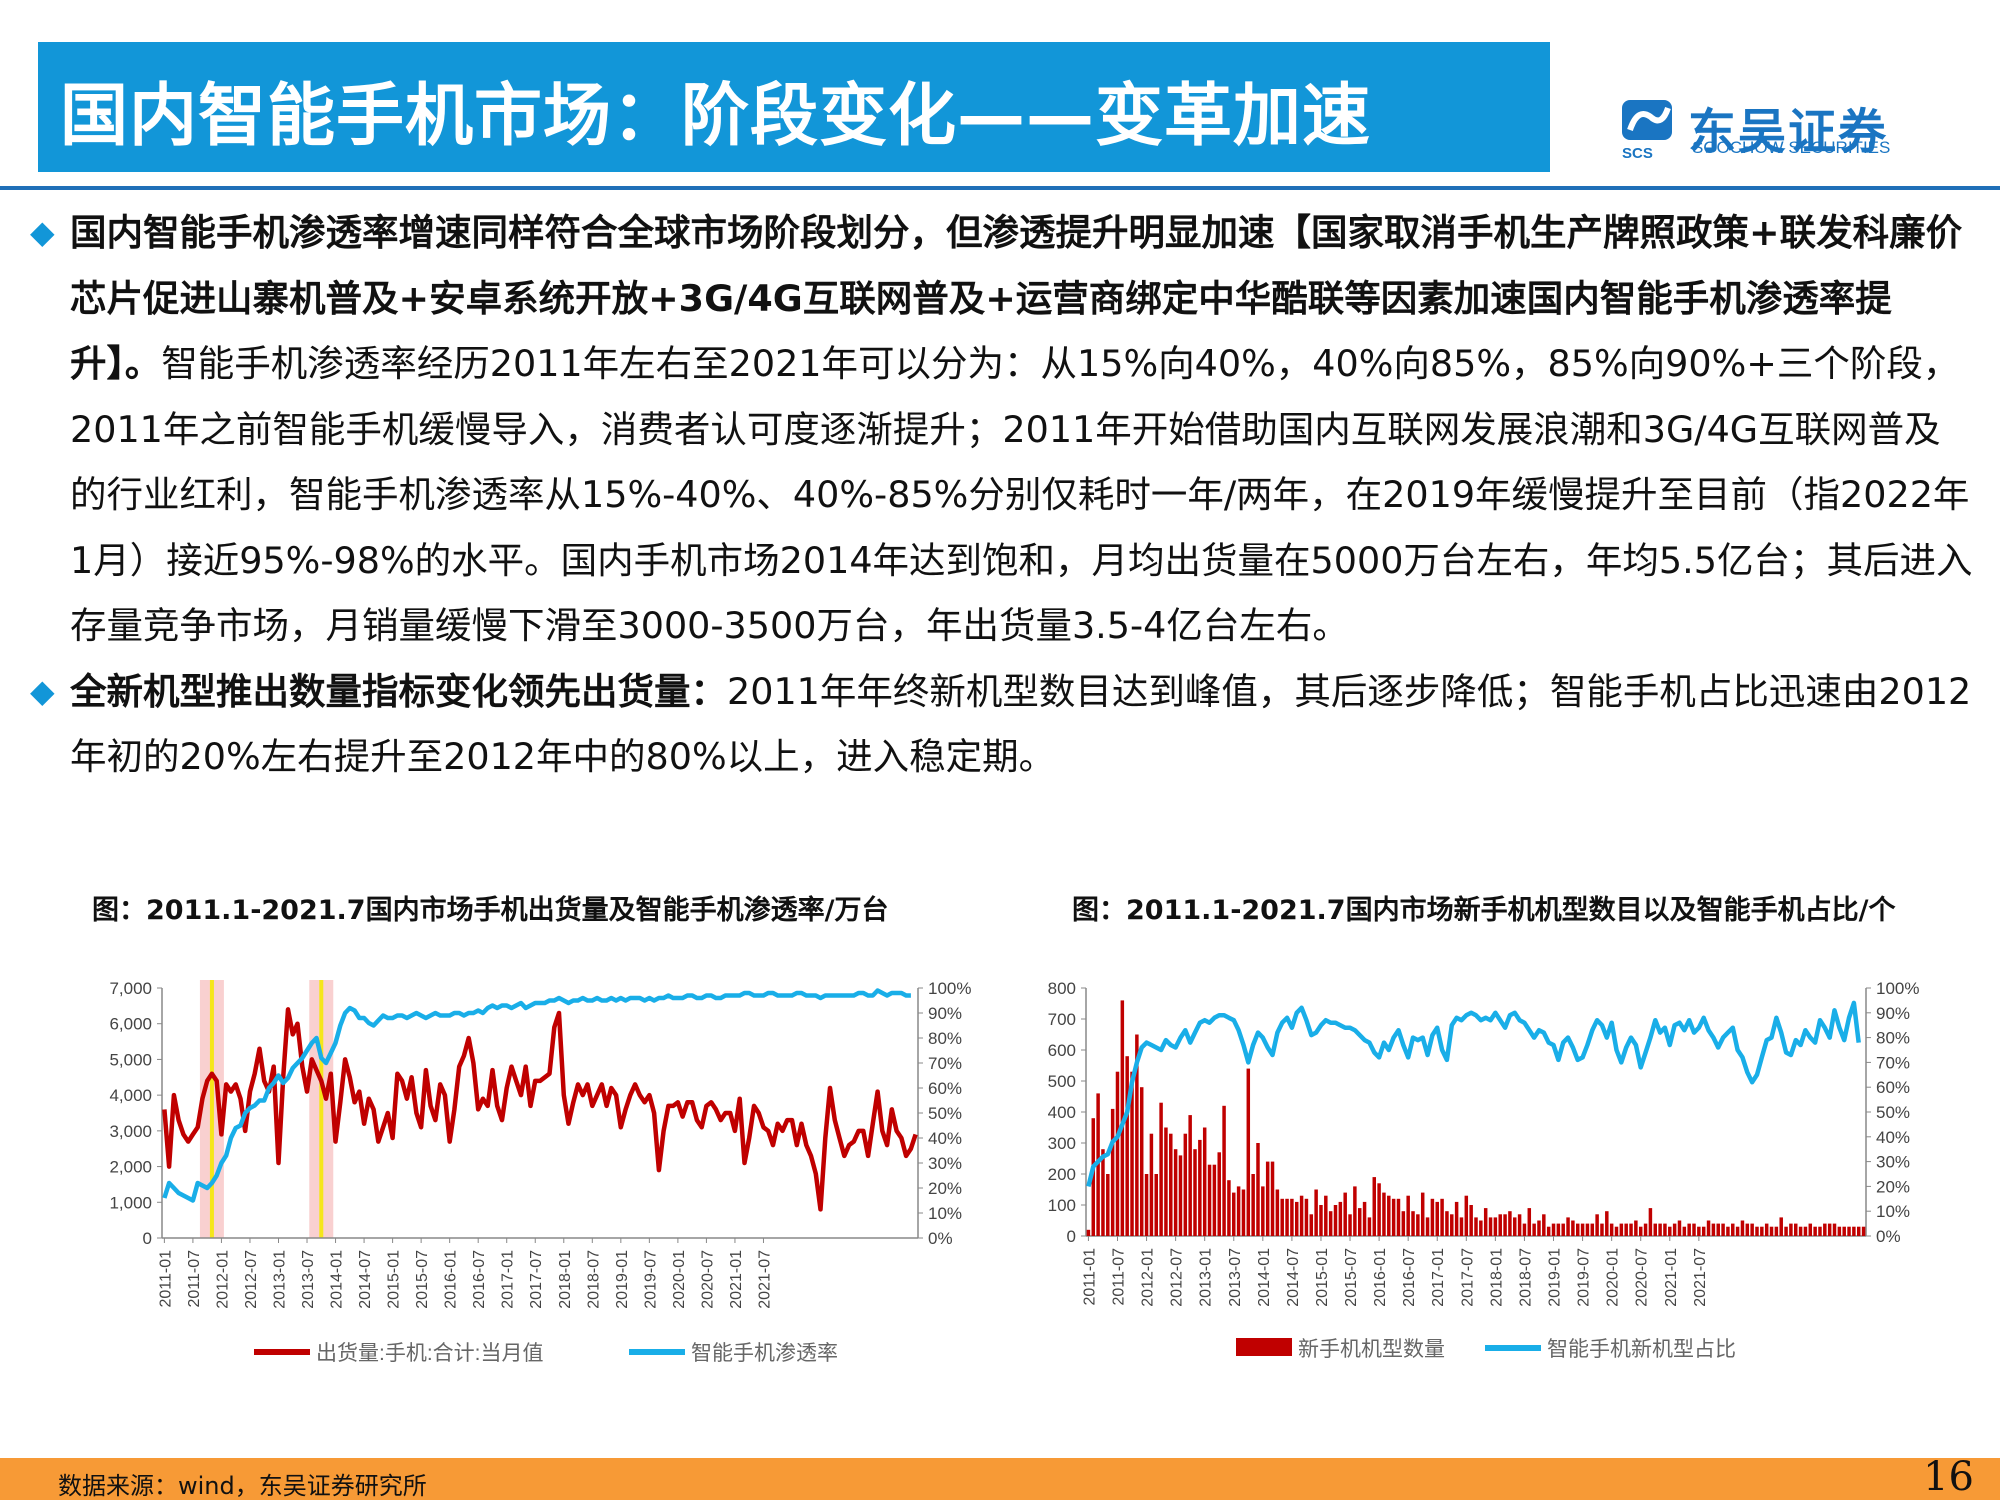  Describe the element at coordinates (1893, 1038) in the screenshot. I see `y-right-tick-label: 80%` at that location.